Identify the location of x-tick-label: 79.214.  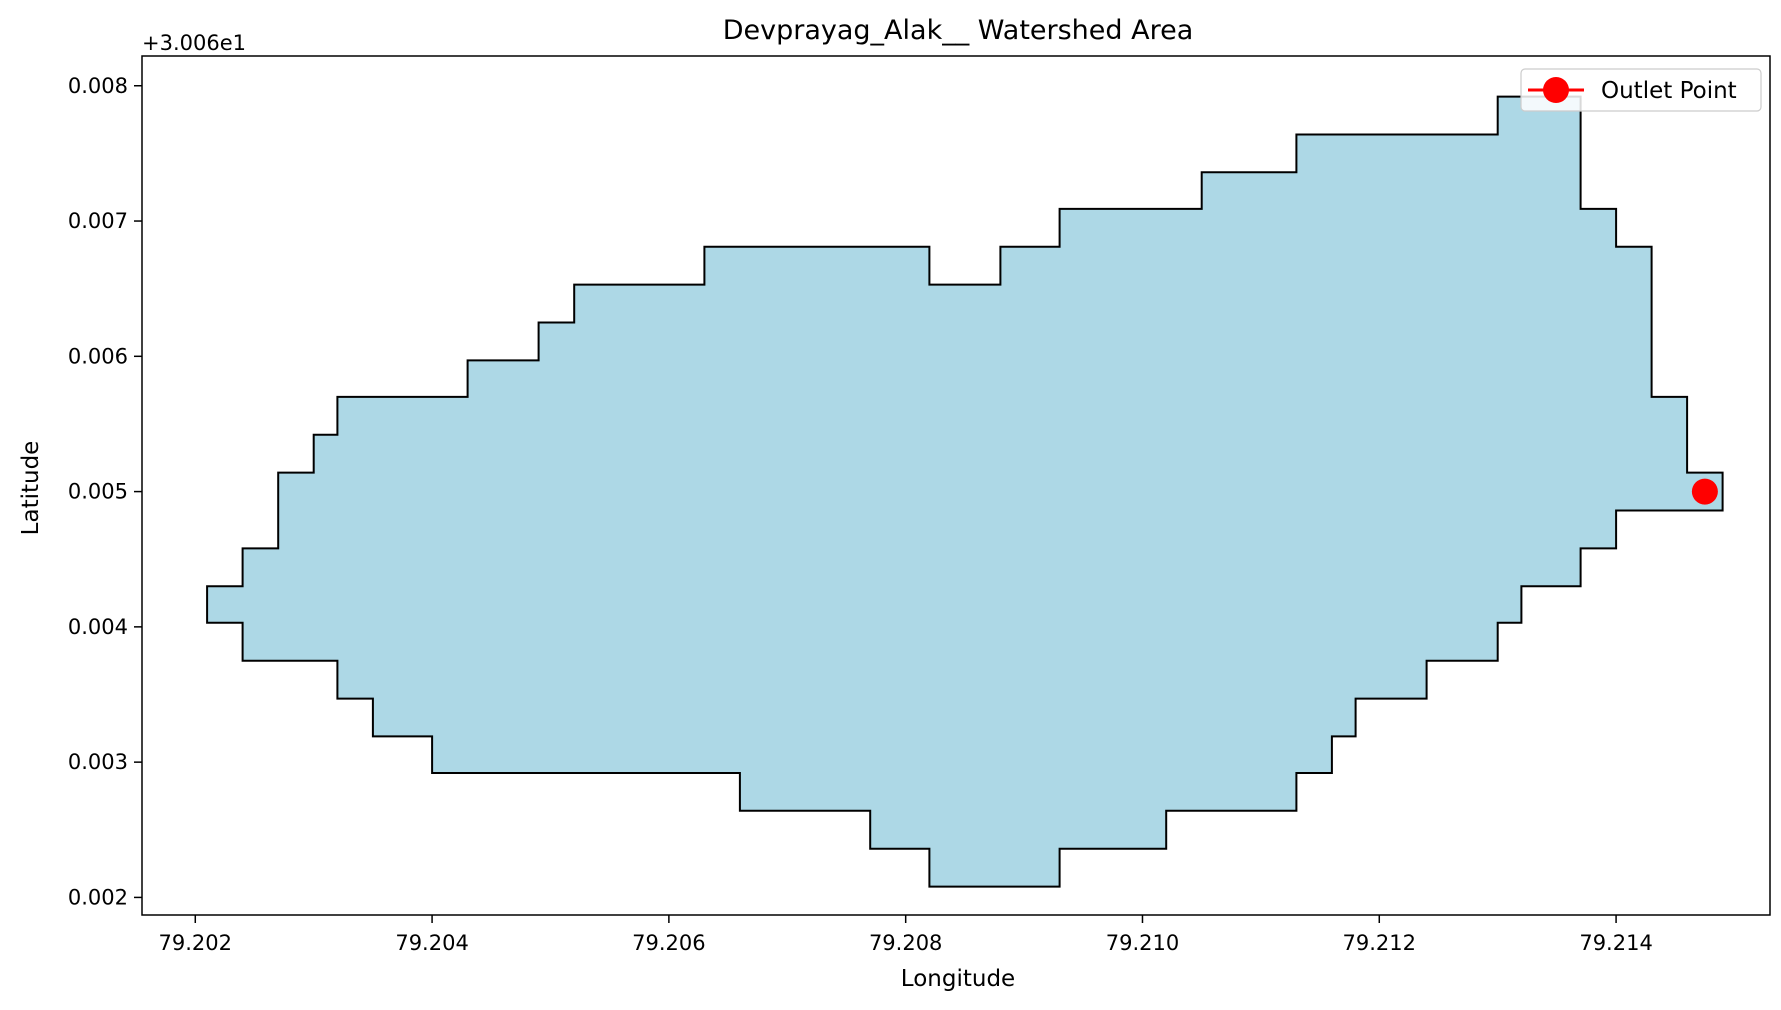
(1615, 943).